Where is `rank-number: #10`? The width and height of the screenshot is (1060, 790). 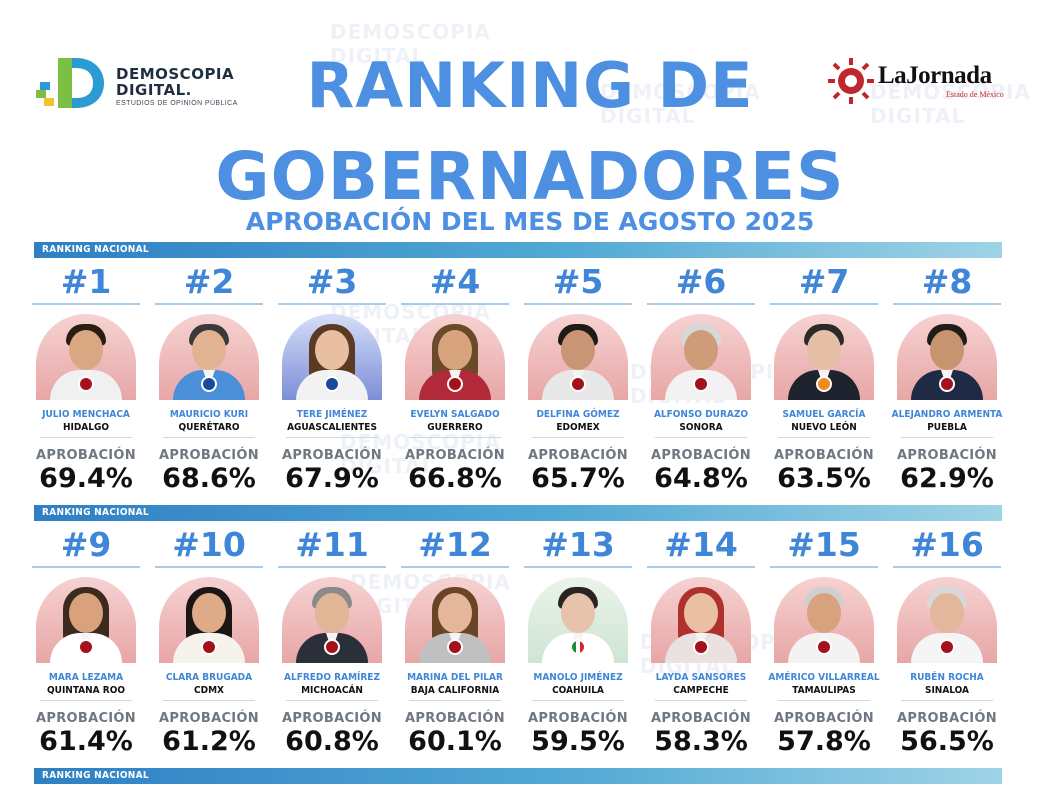
rank-number: #10 is located at coordinates (209, 544).